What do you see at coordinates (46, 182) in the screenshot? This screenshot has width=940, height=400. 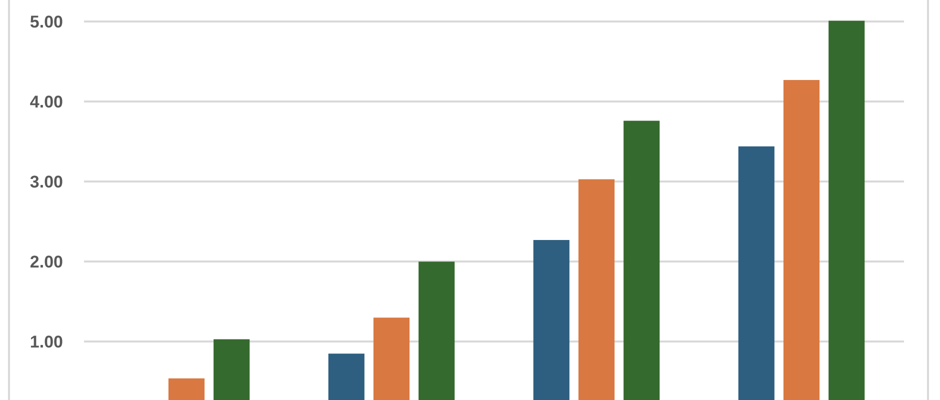 I see `y-tick-label: 3.00` at bounding box center [46, 182].